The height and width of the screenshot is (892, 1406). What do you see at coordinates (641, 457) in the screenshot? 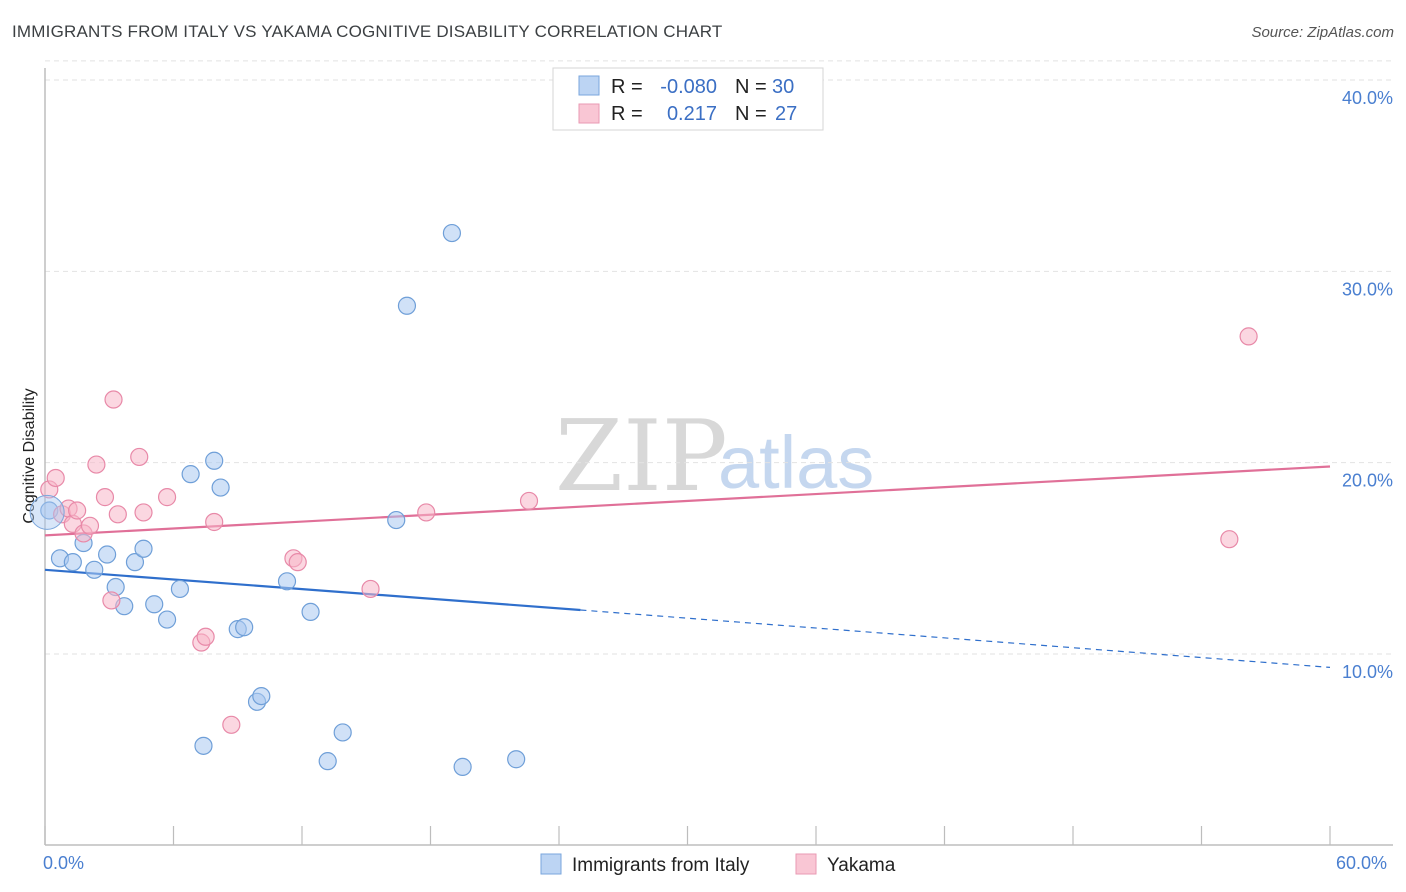
I see `watermark-zip: ZIP` at bounding box center [641, 457].